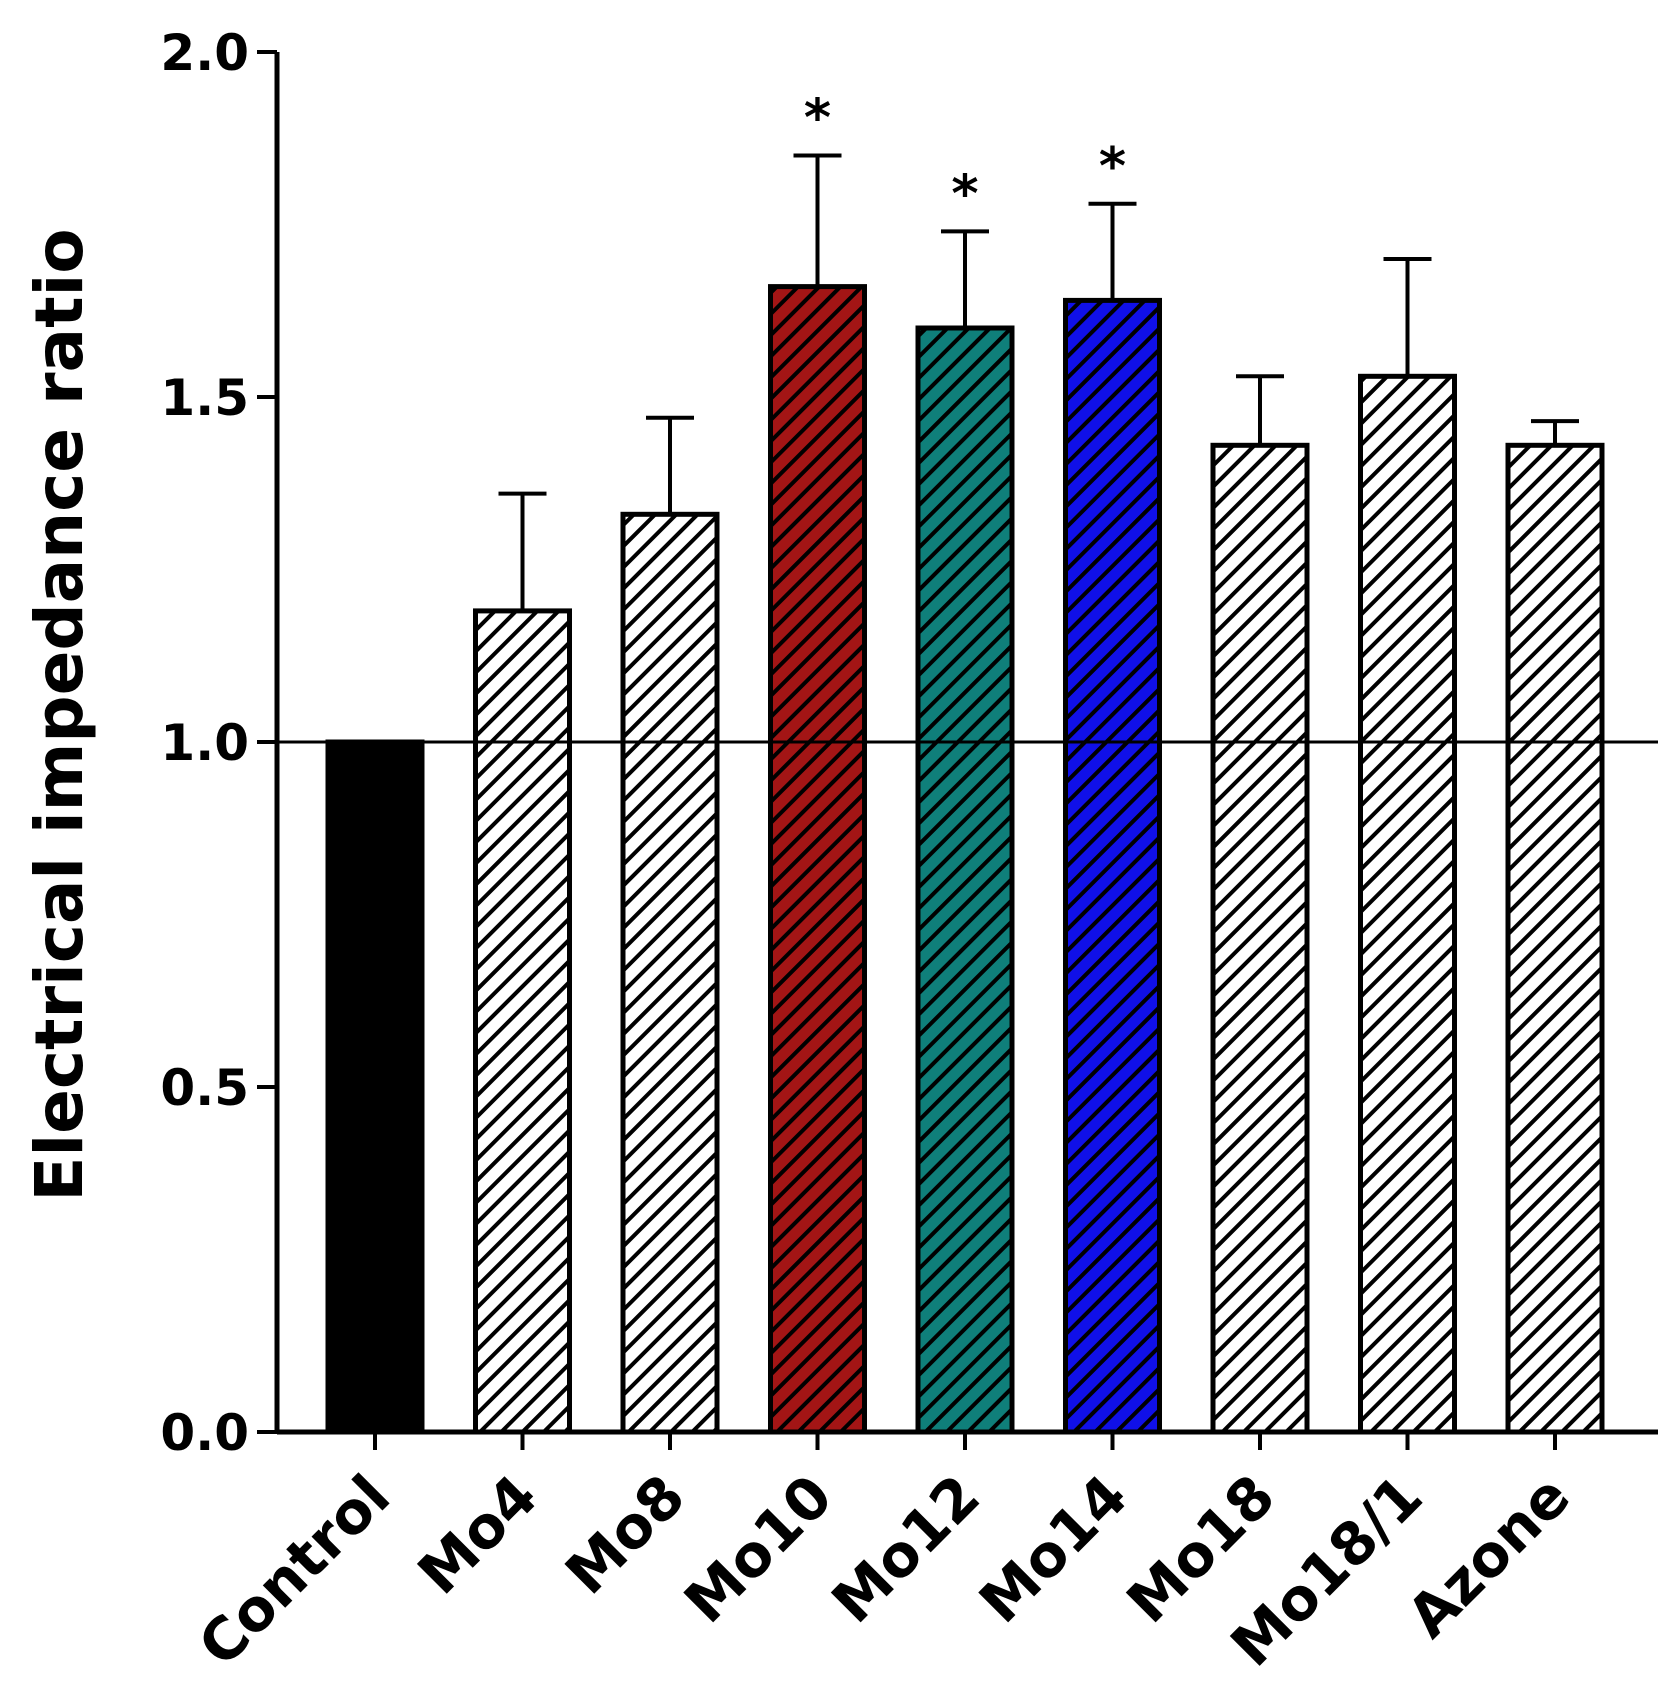  Describe the element at coordinates (204, 398) in the screenshot. I see `y-tick-label: 1.5` at that location.